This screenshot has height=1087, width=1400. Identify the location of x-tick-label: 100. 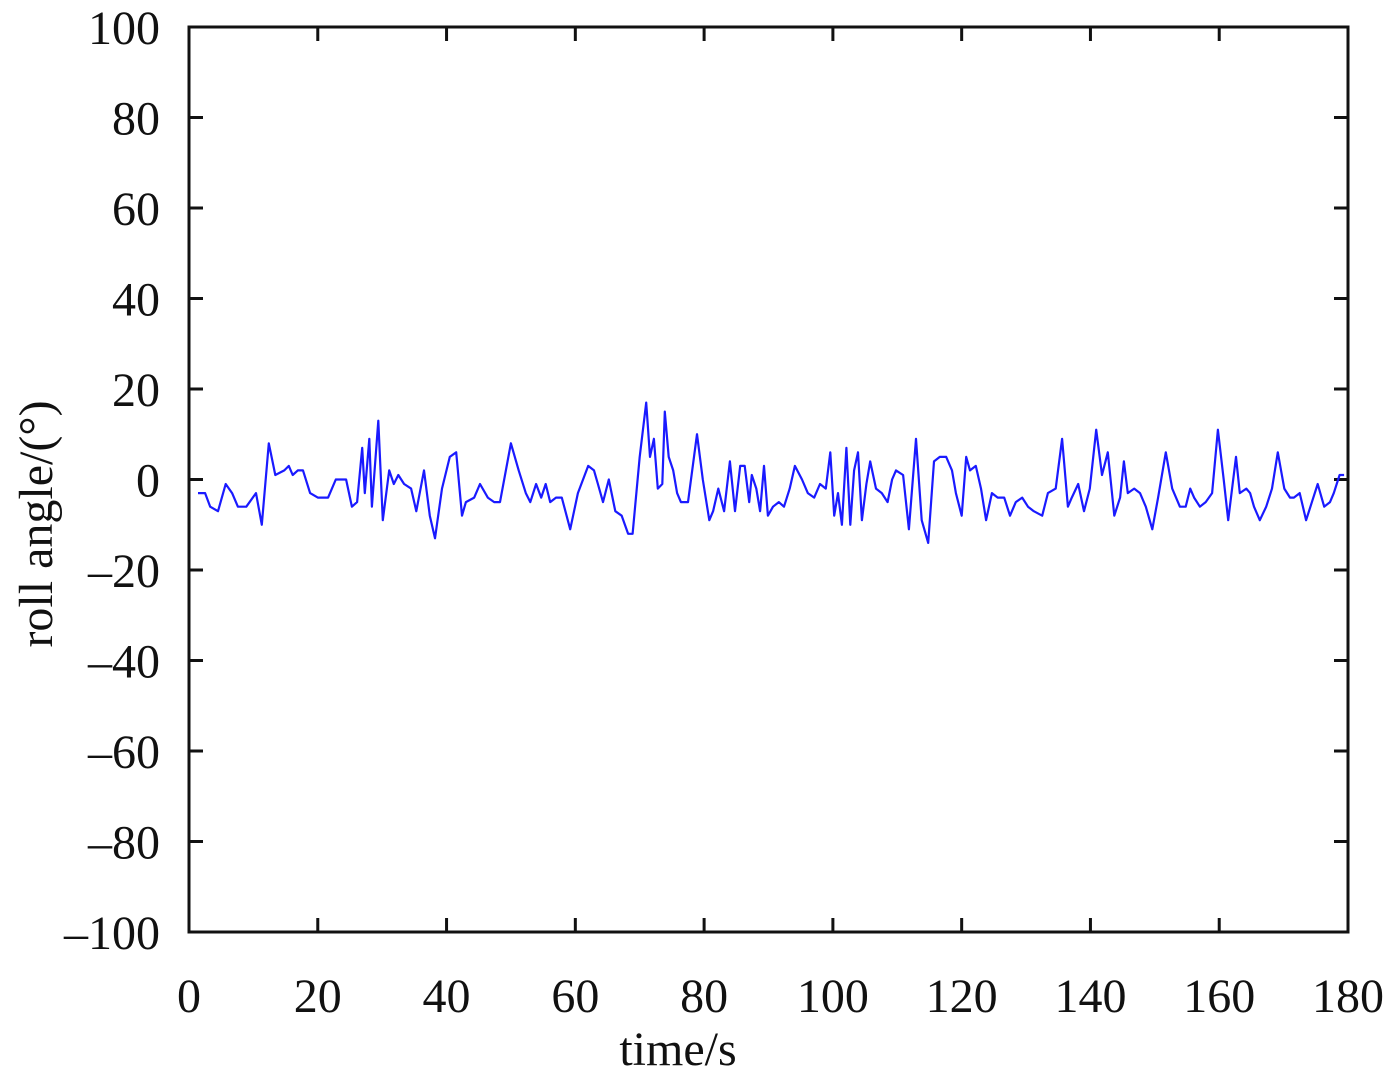
(833, 996).